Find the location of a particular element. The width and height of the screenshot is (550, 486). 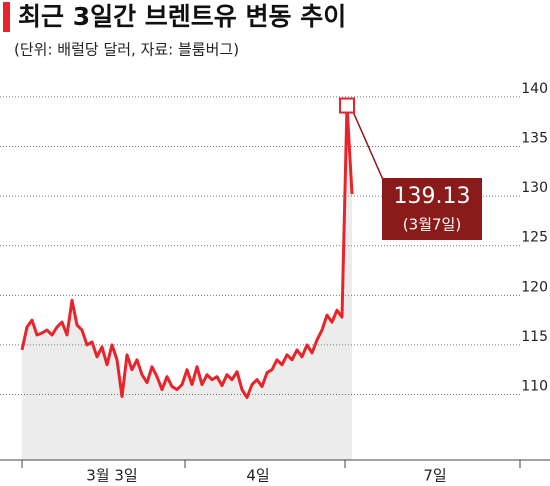

chart-subtitle: (단위: 배럴당 달러, 자료: 블룸버그) is located at coordinates (126, 50).